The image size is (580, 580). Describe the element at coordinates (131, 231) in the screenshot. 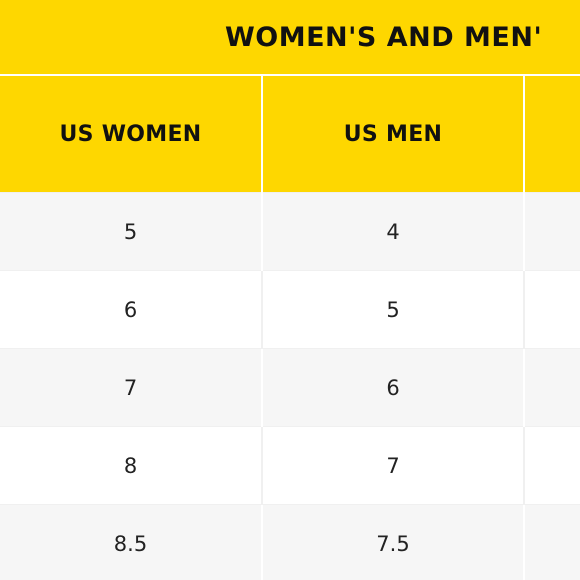

I see `cell-us-women: 5` at that location.